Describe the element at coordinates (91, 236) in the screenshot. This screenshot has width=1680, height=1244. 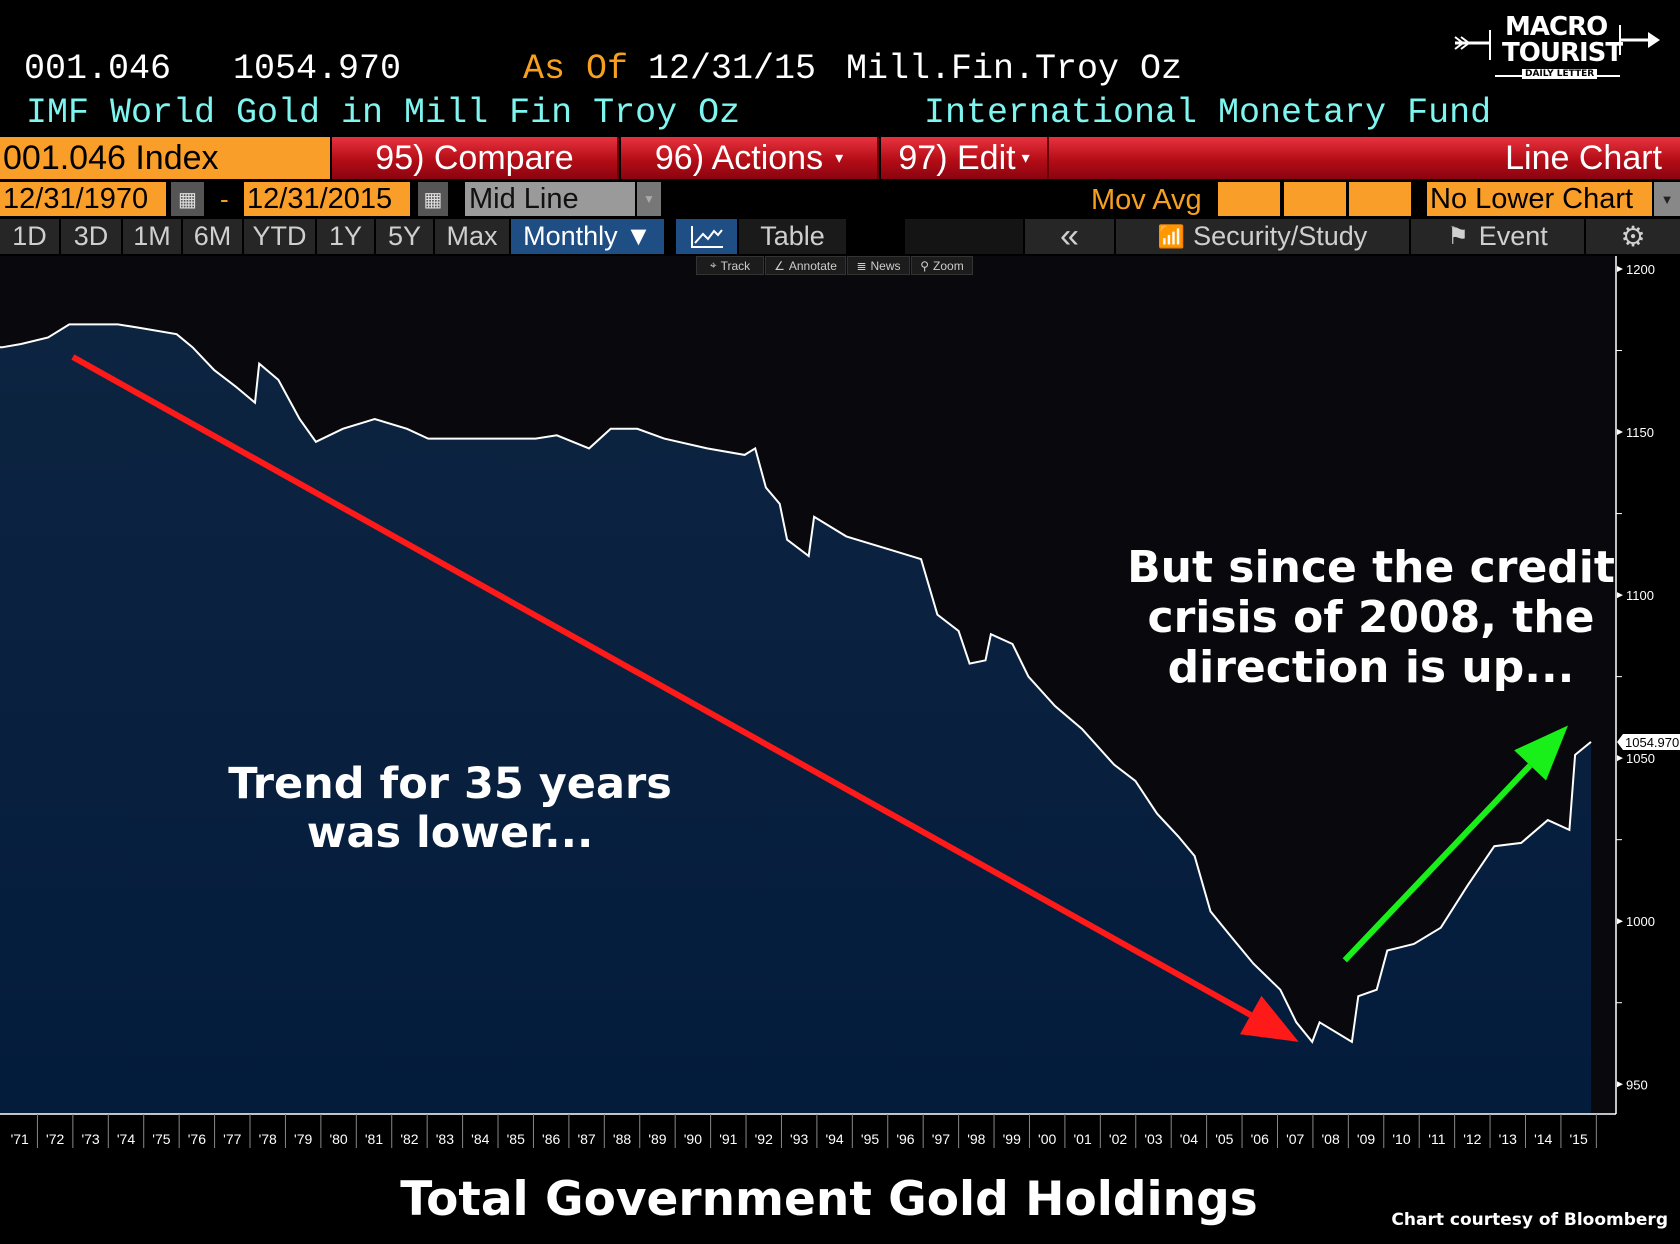
I see `range-3d: 3D` at that location.